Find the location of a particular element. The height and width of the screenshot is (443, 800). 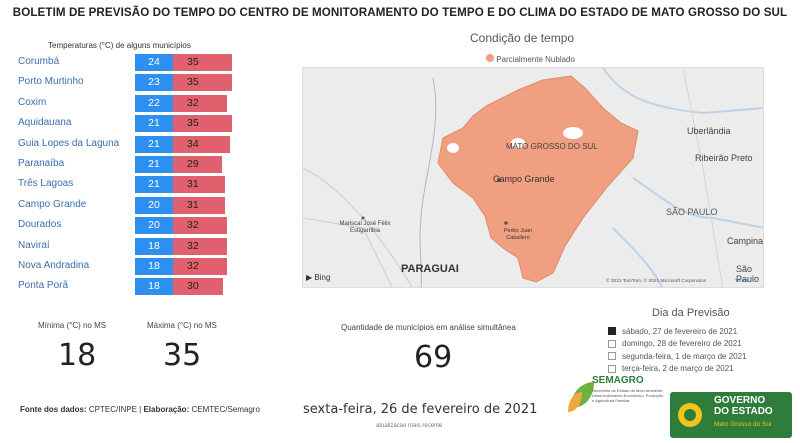

forecast-option-label: terça-feira, 2 de março de 2021 is located at coordinates (678, 368).